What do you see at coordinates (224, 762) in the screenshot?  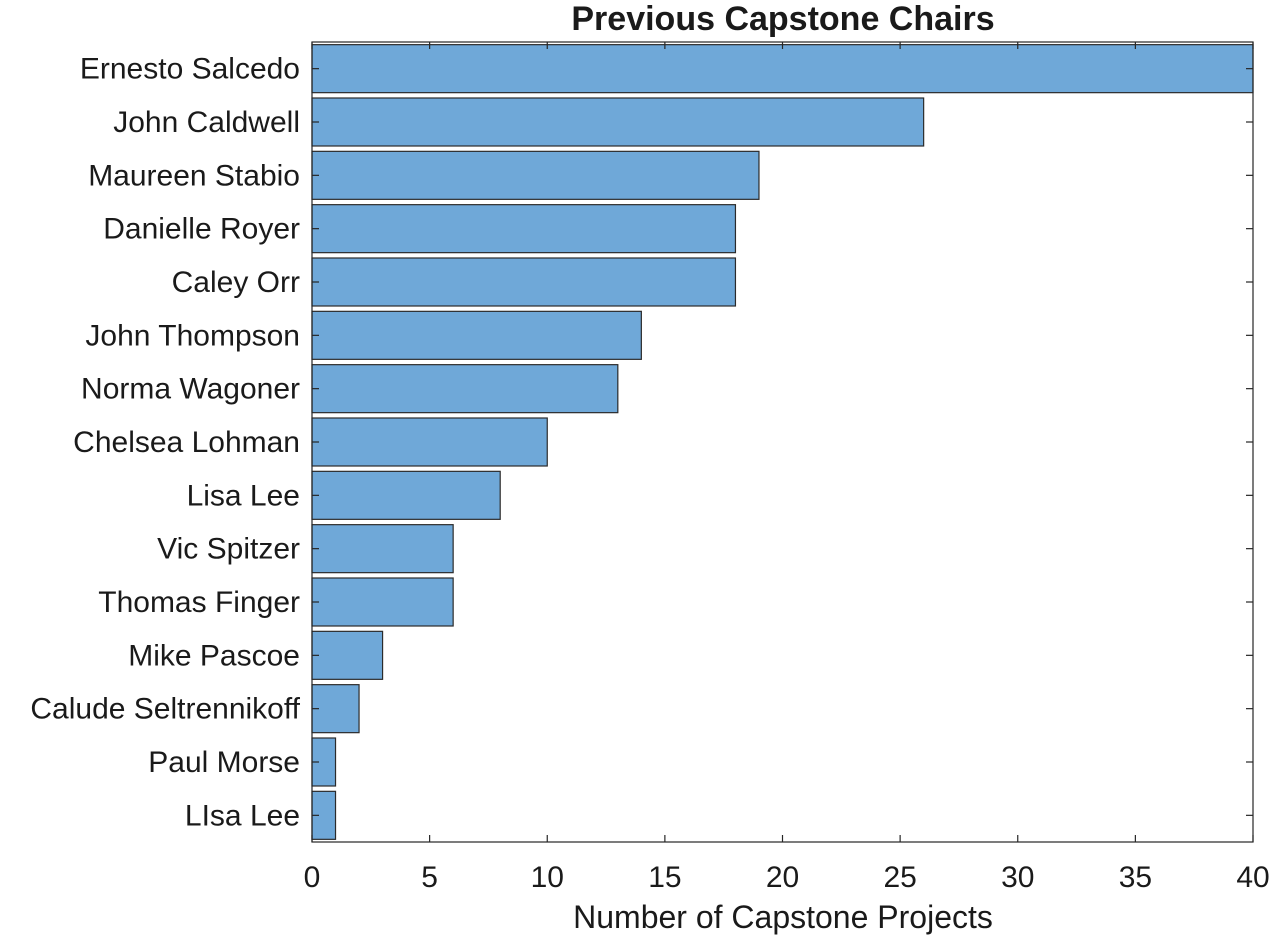 I see `category-label: Paul Morse` at bounding box center [224, 762].